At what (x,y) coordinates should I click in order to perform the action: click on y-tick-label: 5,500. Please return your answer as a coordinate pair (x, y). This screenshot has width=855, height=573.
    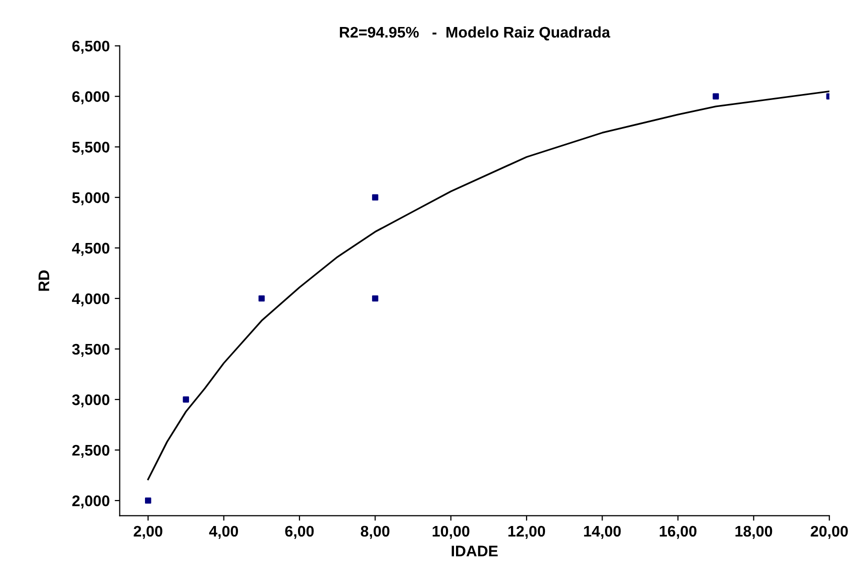
    Looking at the image, I should click on (91, 148).